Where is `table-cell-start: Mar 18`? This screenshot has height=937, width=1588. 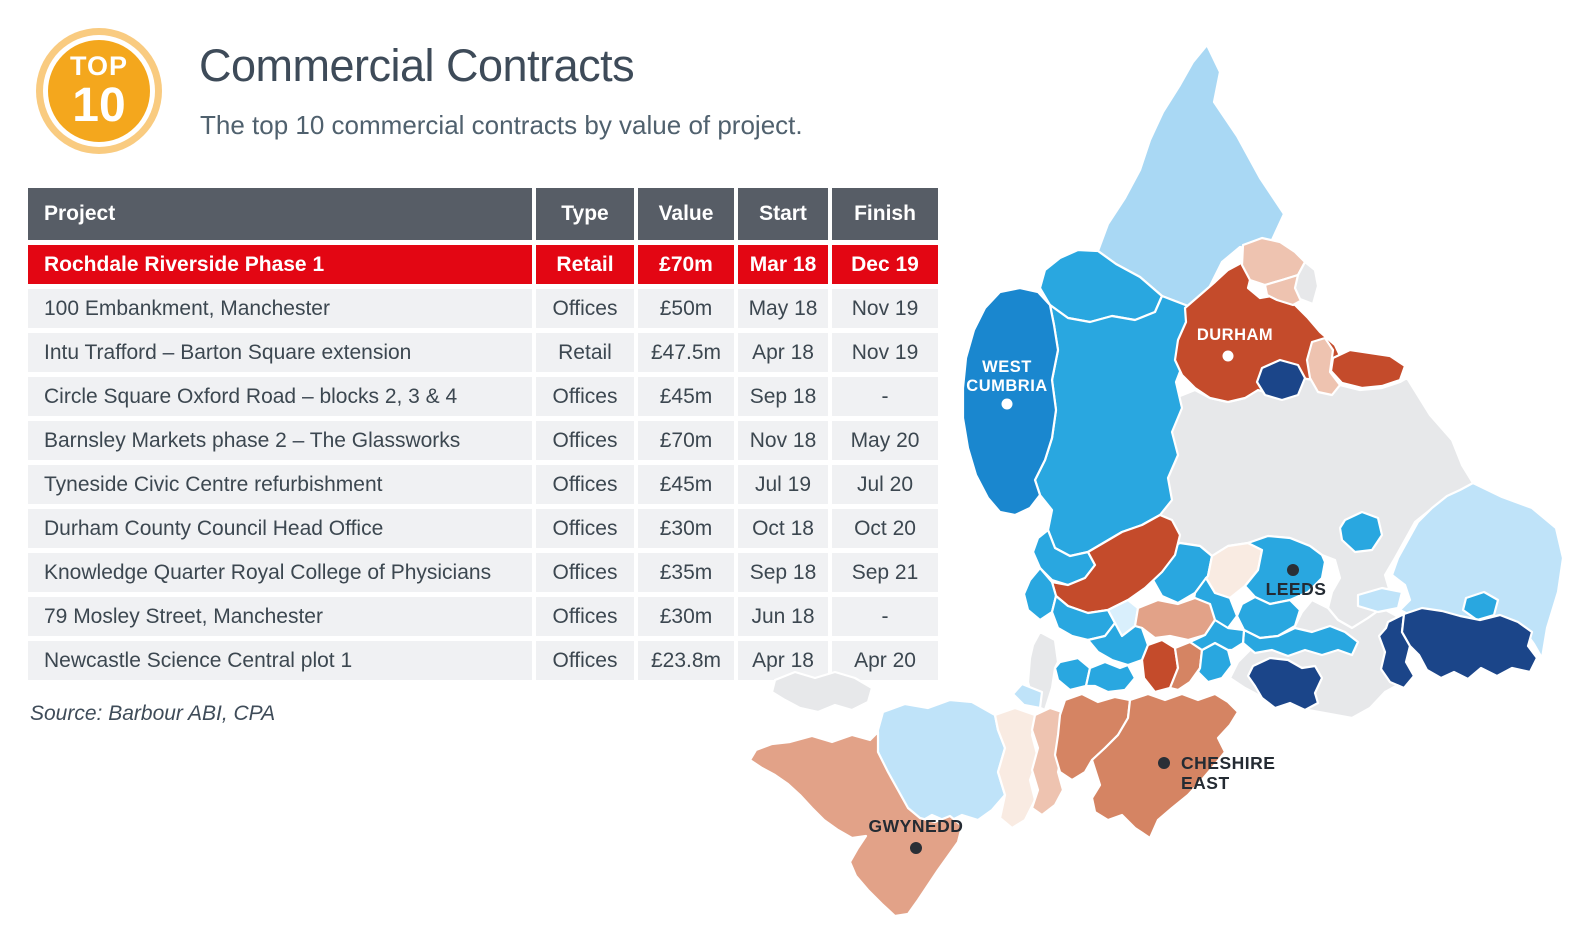
table-cell-start: Mar 18 is located at coordinates (783, 264).